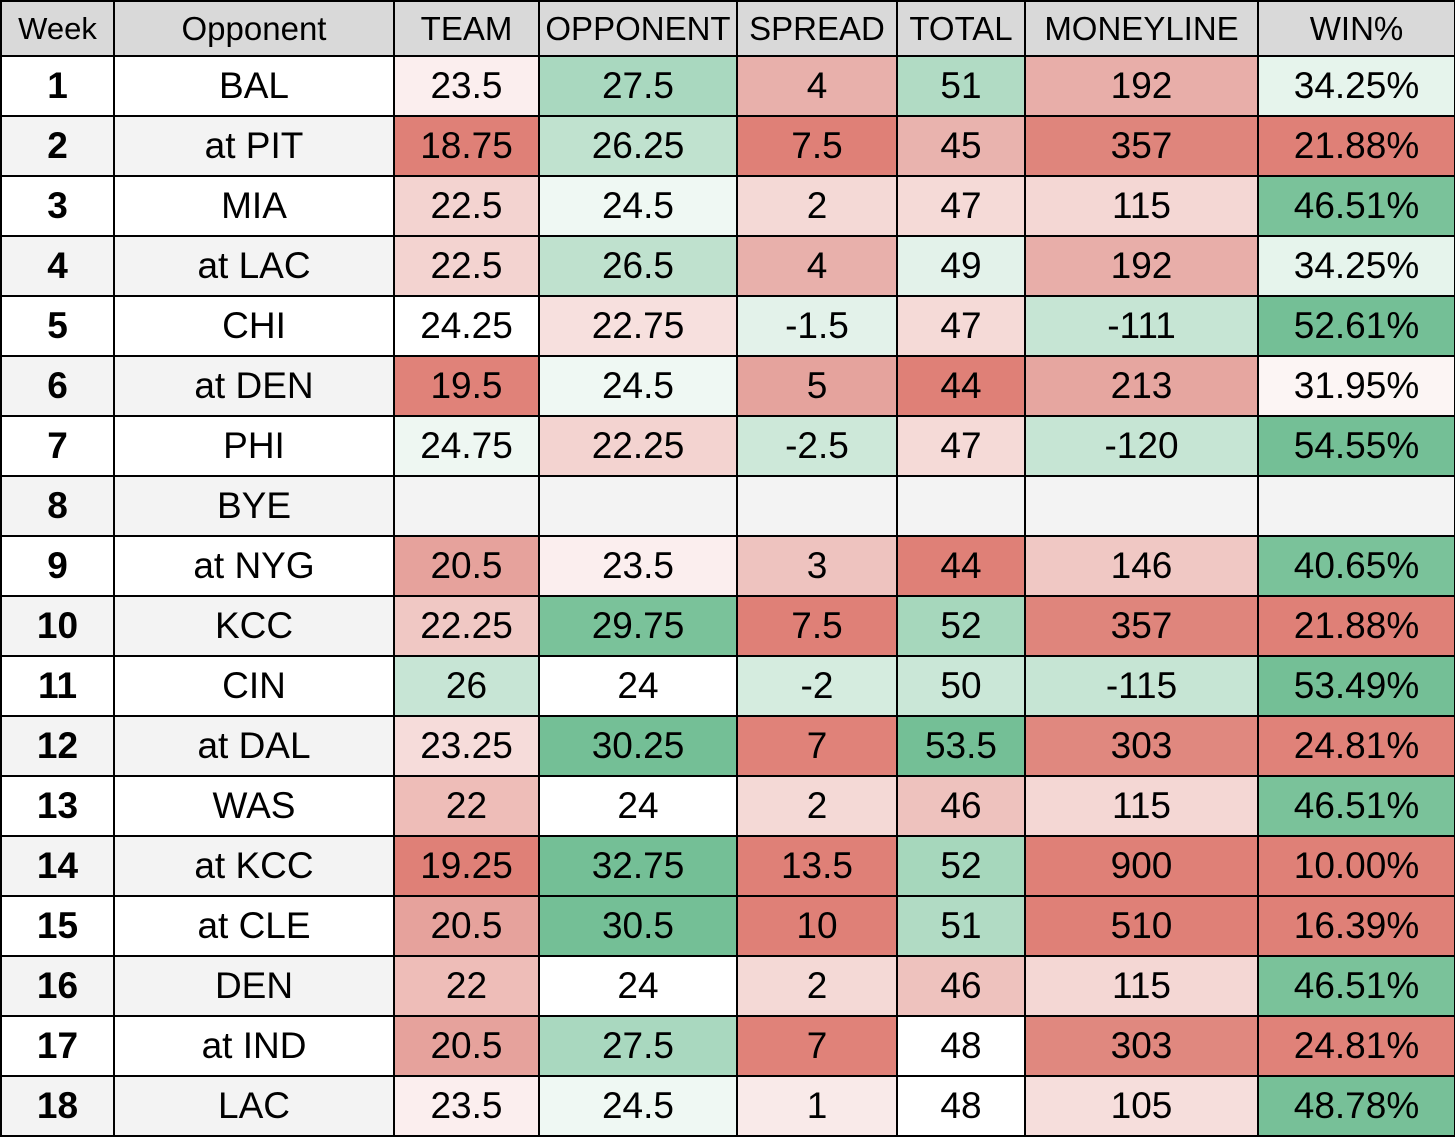  I want to click on week-cell: 12, so click(57, 746).